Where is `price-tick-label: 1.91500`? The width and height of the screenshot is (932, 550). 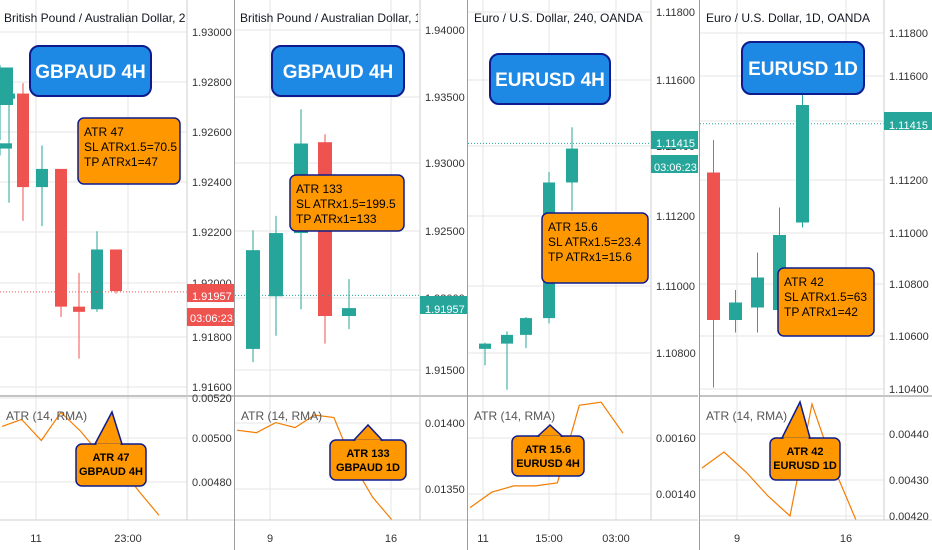 price-tick-label: 1.91500 is located at coordinates (445, 371).